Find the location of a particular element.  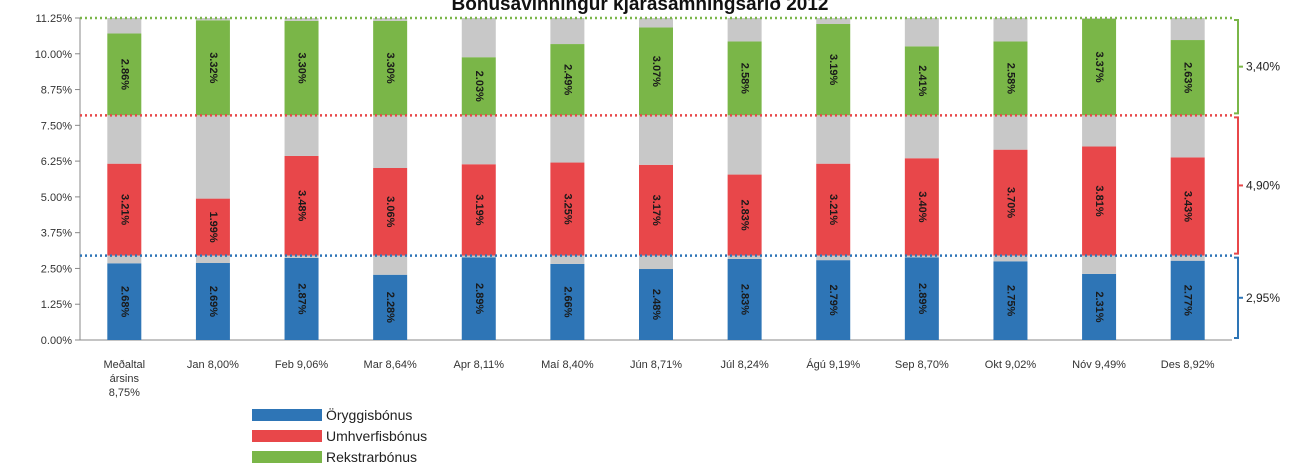

legend-item: Rekstrarbónus is located at coordinates (339, 456).